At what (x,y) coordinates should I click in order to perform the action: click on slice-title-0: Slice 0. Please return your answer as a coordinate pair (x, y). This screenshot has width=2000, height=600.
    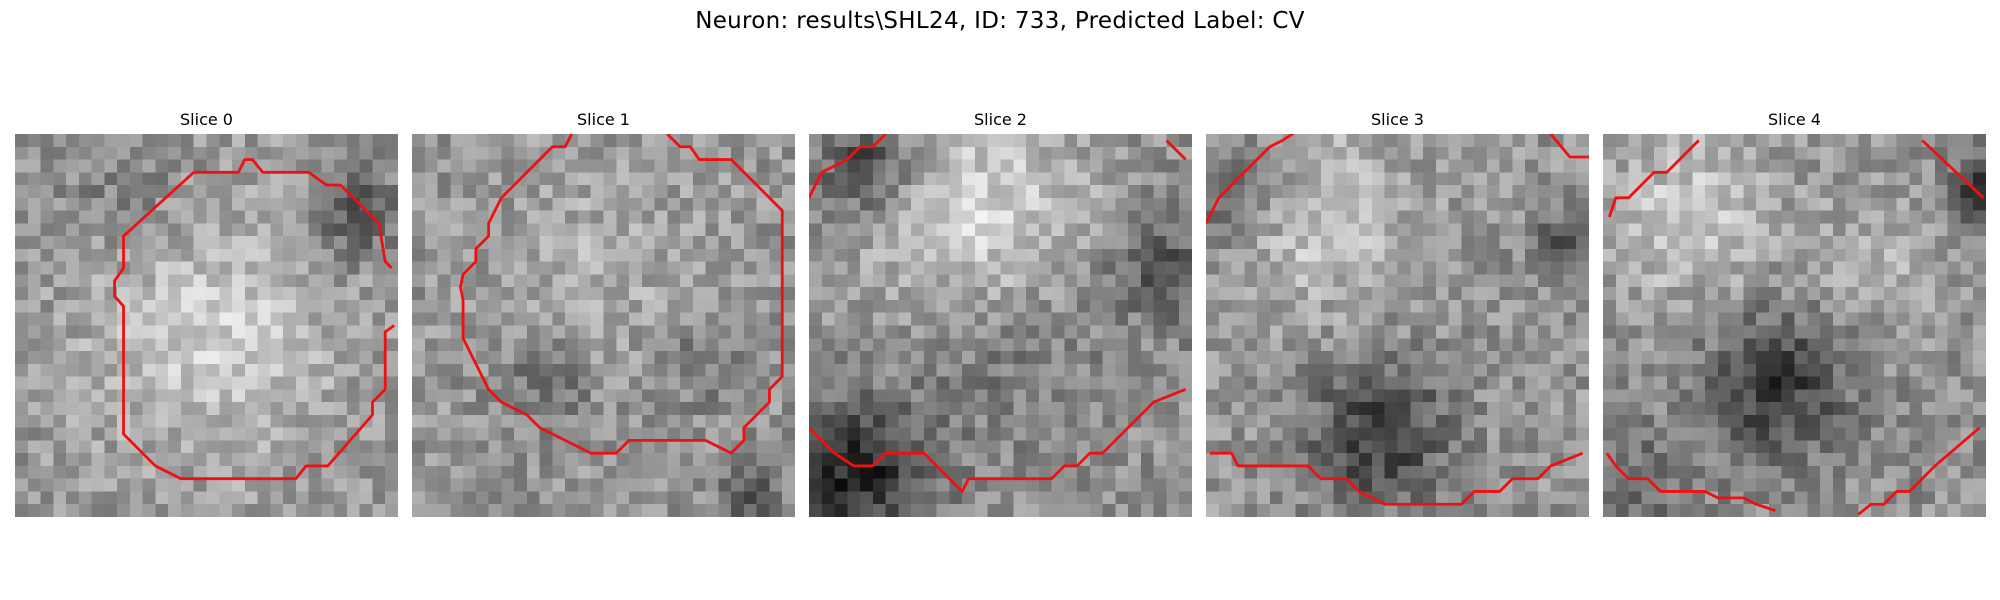
    Looking at the image, I should click on (206, 119).